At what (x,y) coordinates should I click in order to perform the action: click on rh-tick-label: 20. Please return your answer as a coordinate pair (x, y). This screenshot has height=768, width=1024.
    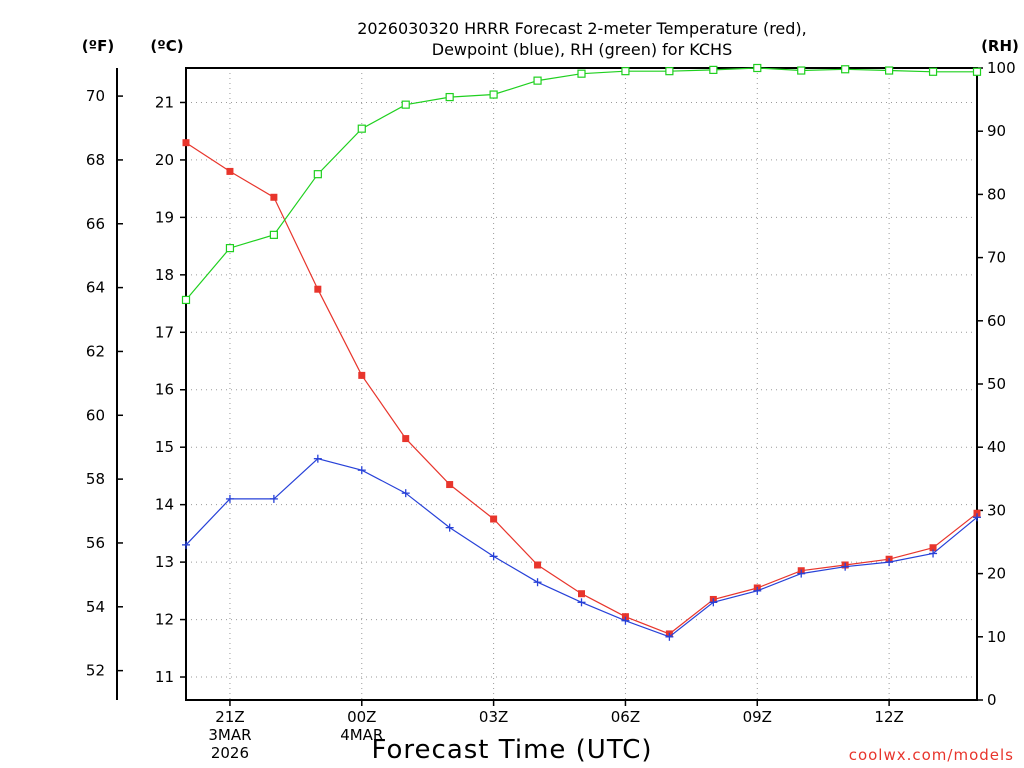
    Looking at the image, I should click on (996, 574).